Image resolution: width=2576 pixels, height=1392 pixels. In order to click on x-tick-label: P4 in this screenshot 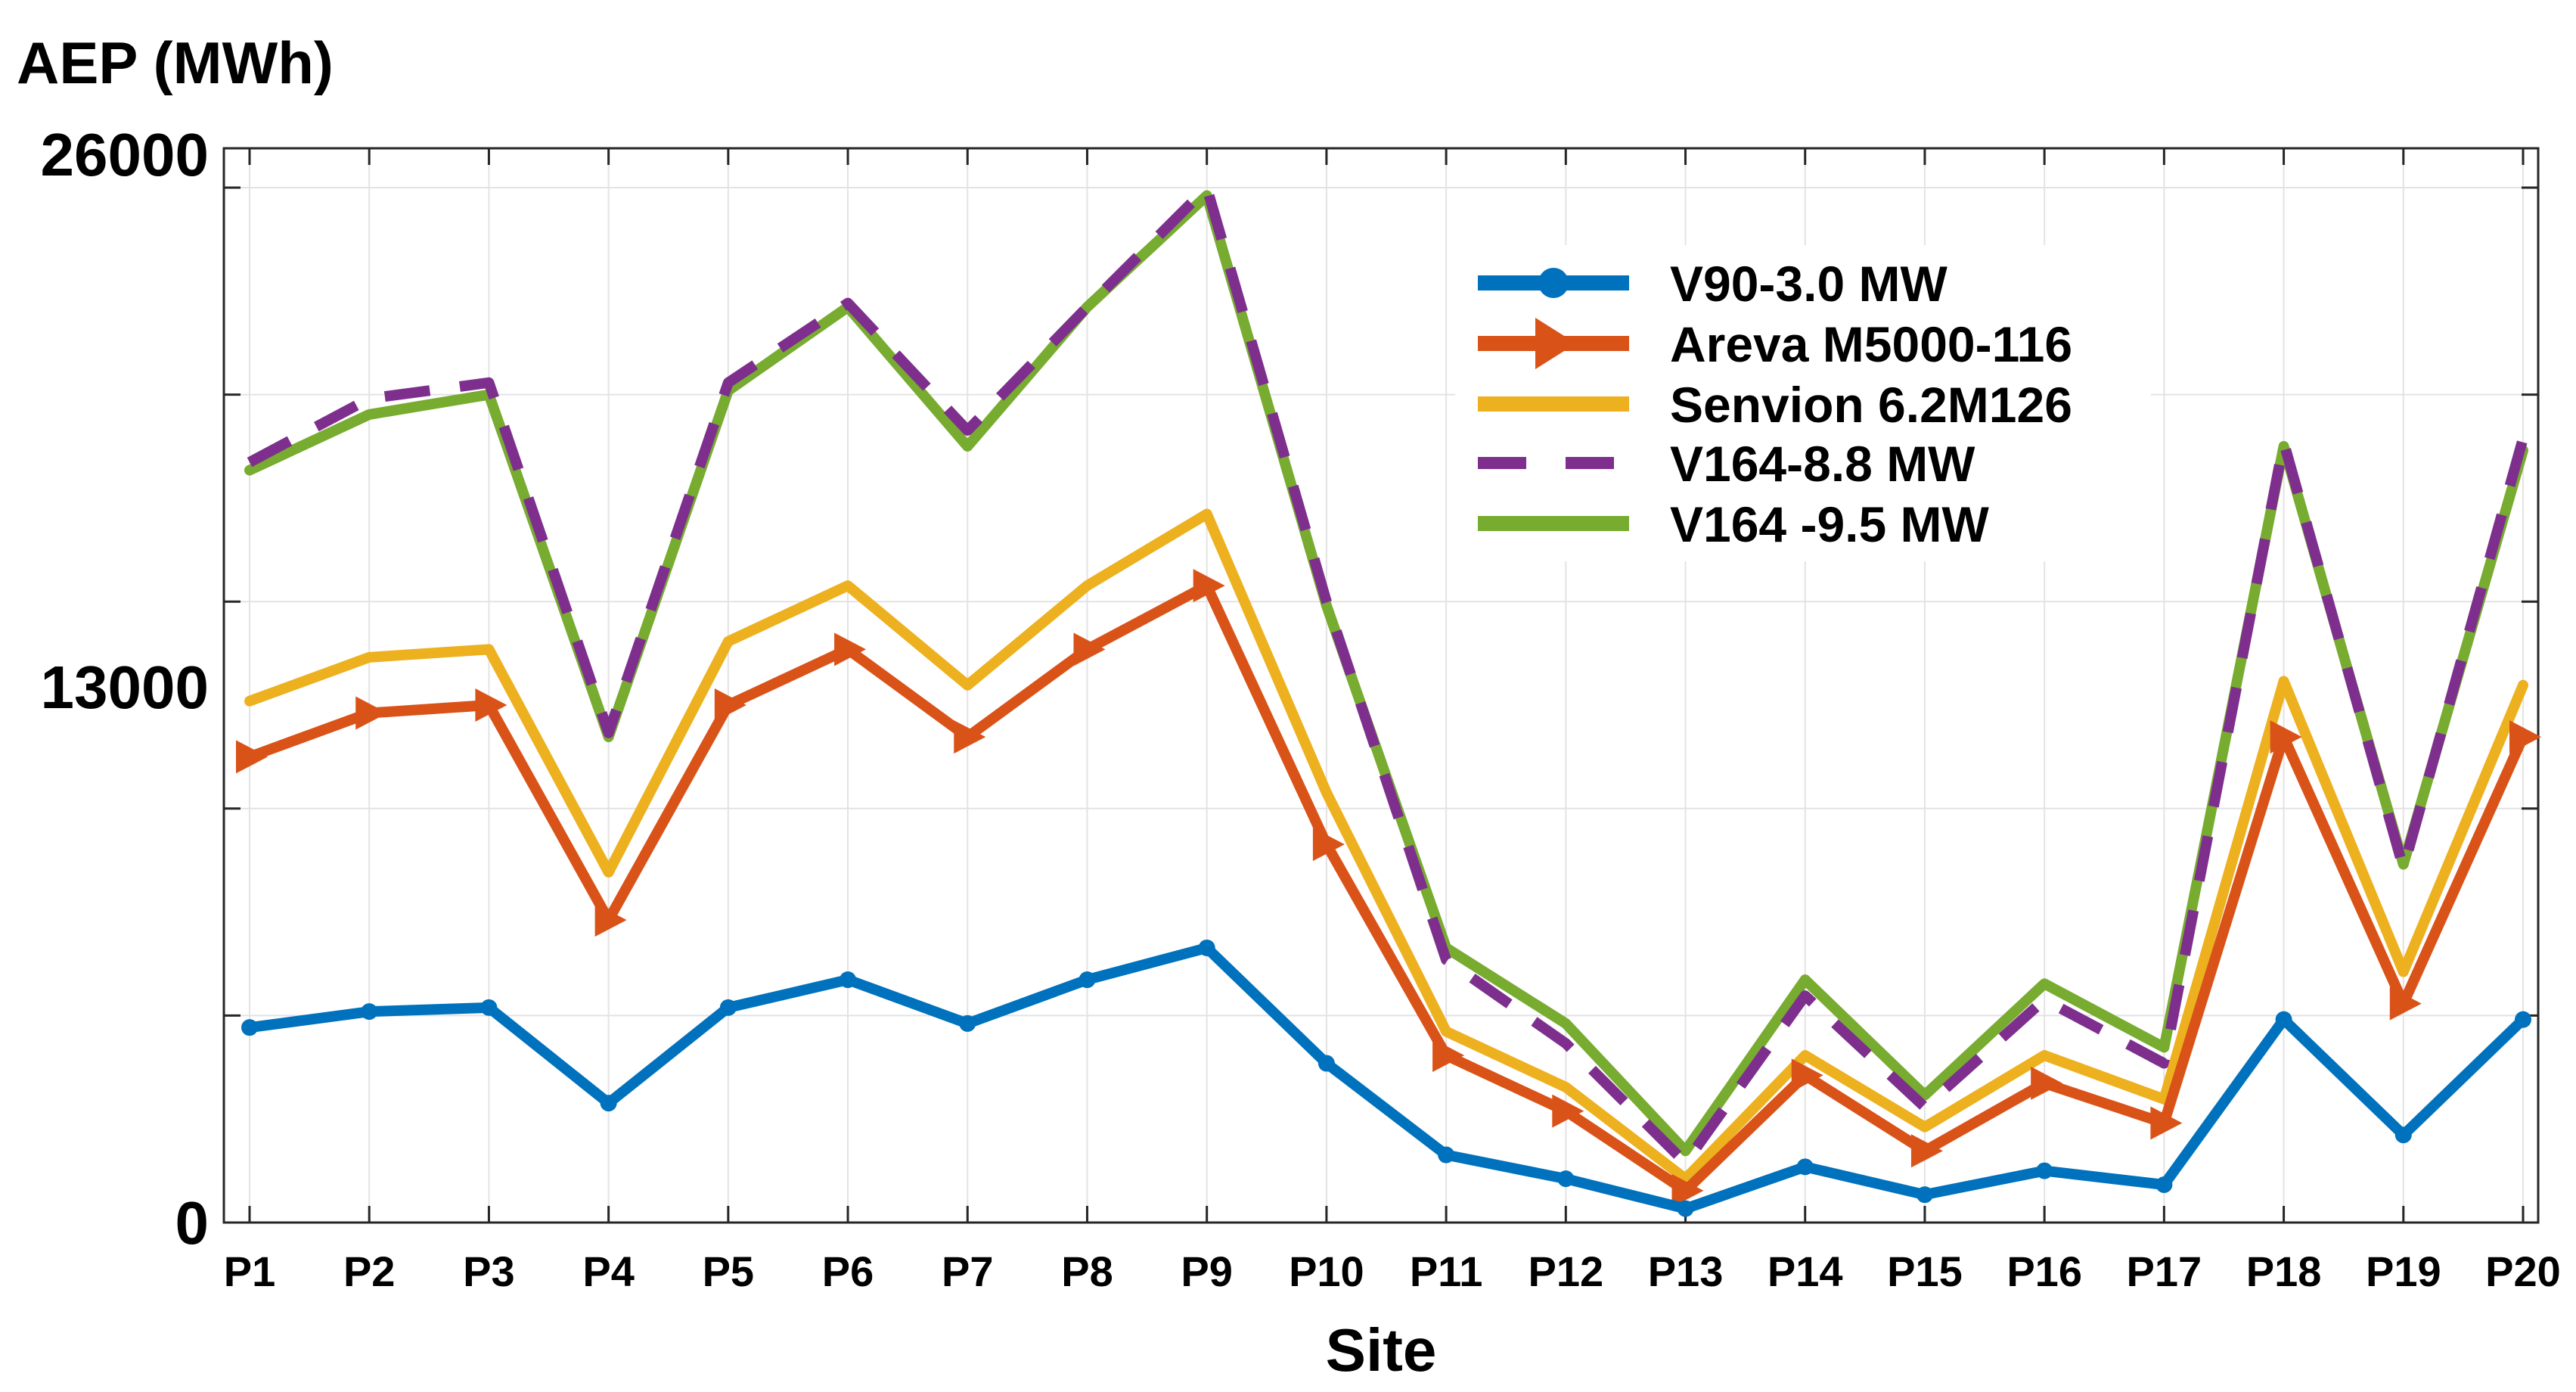, I will do `click(608, 1271)`.